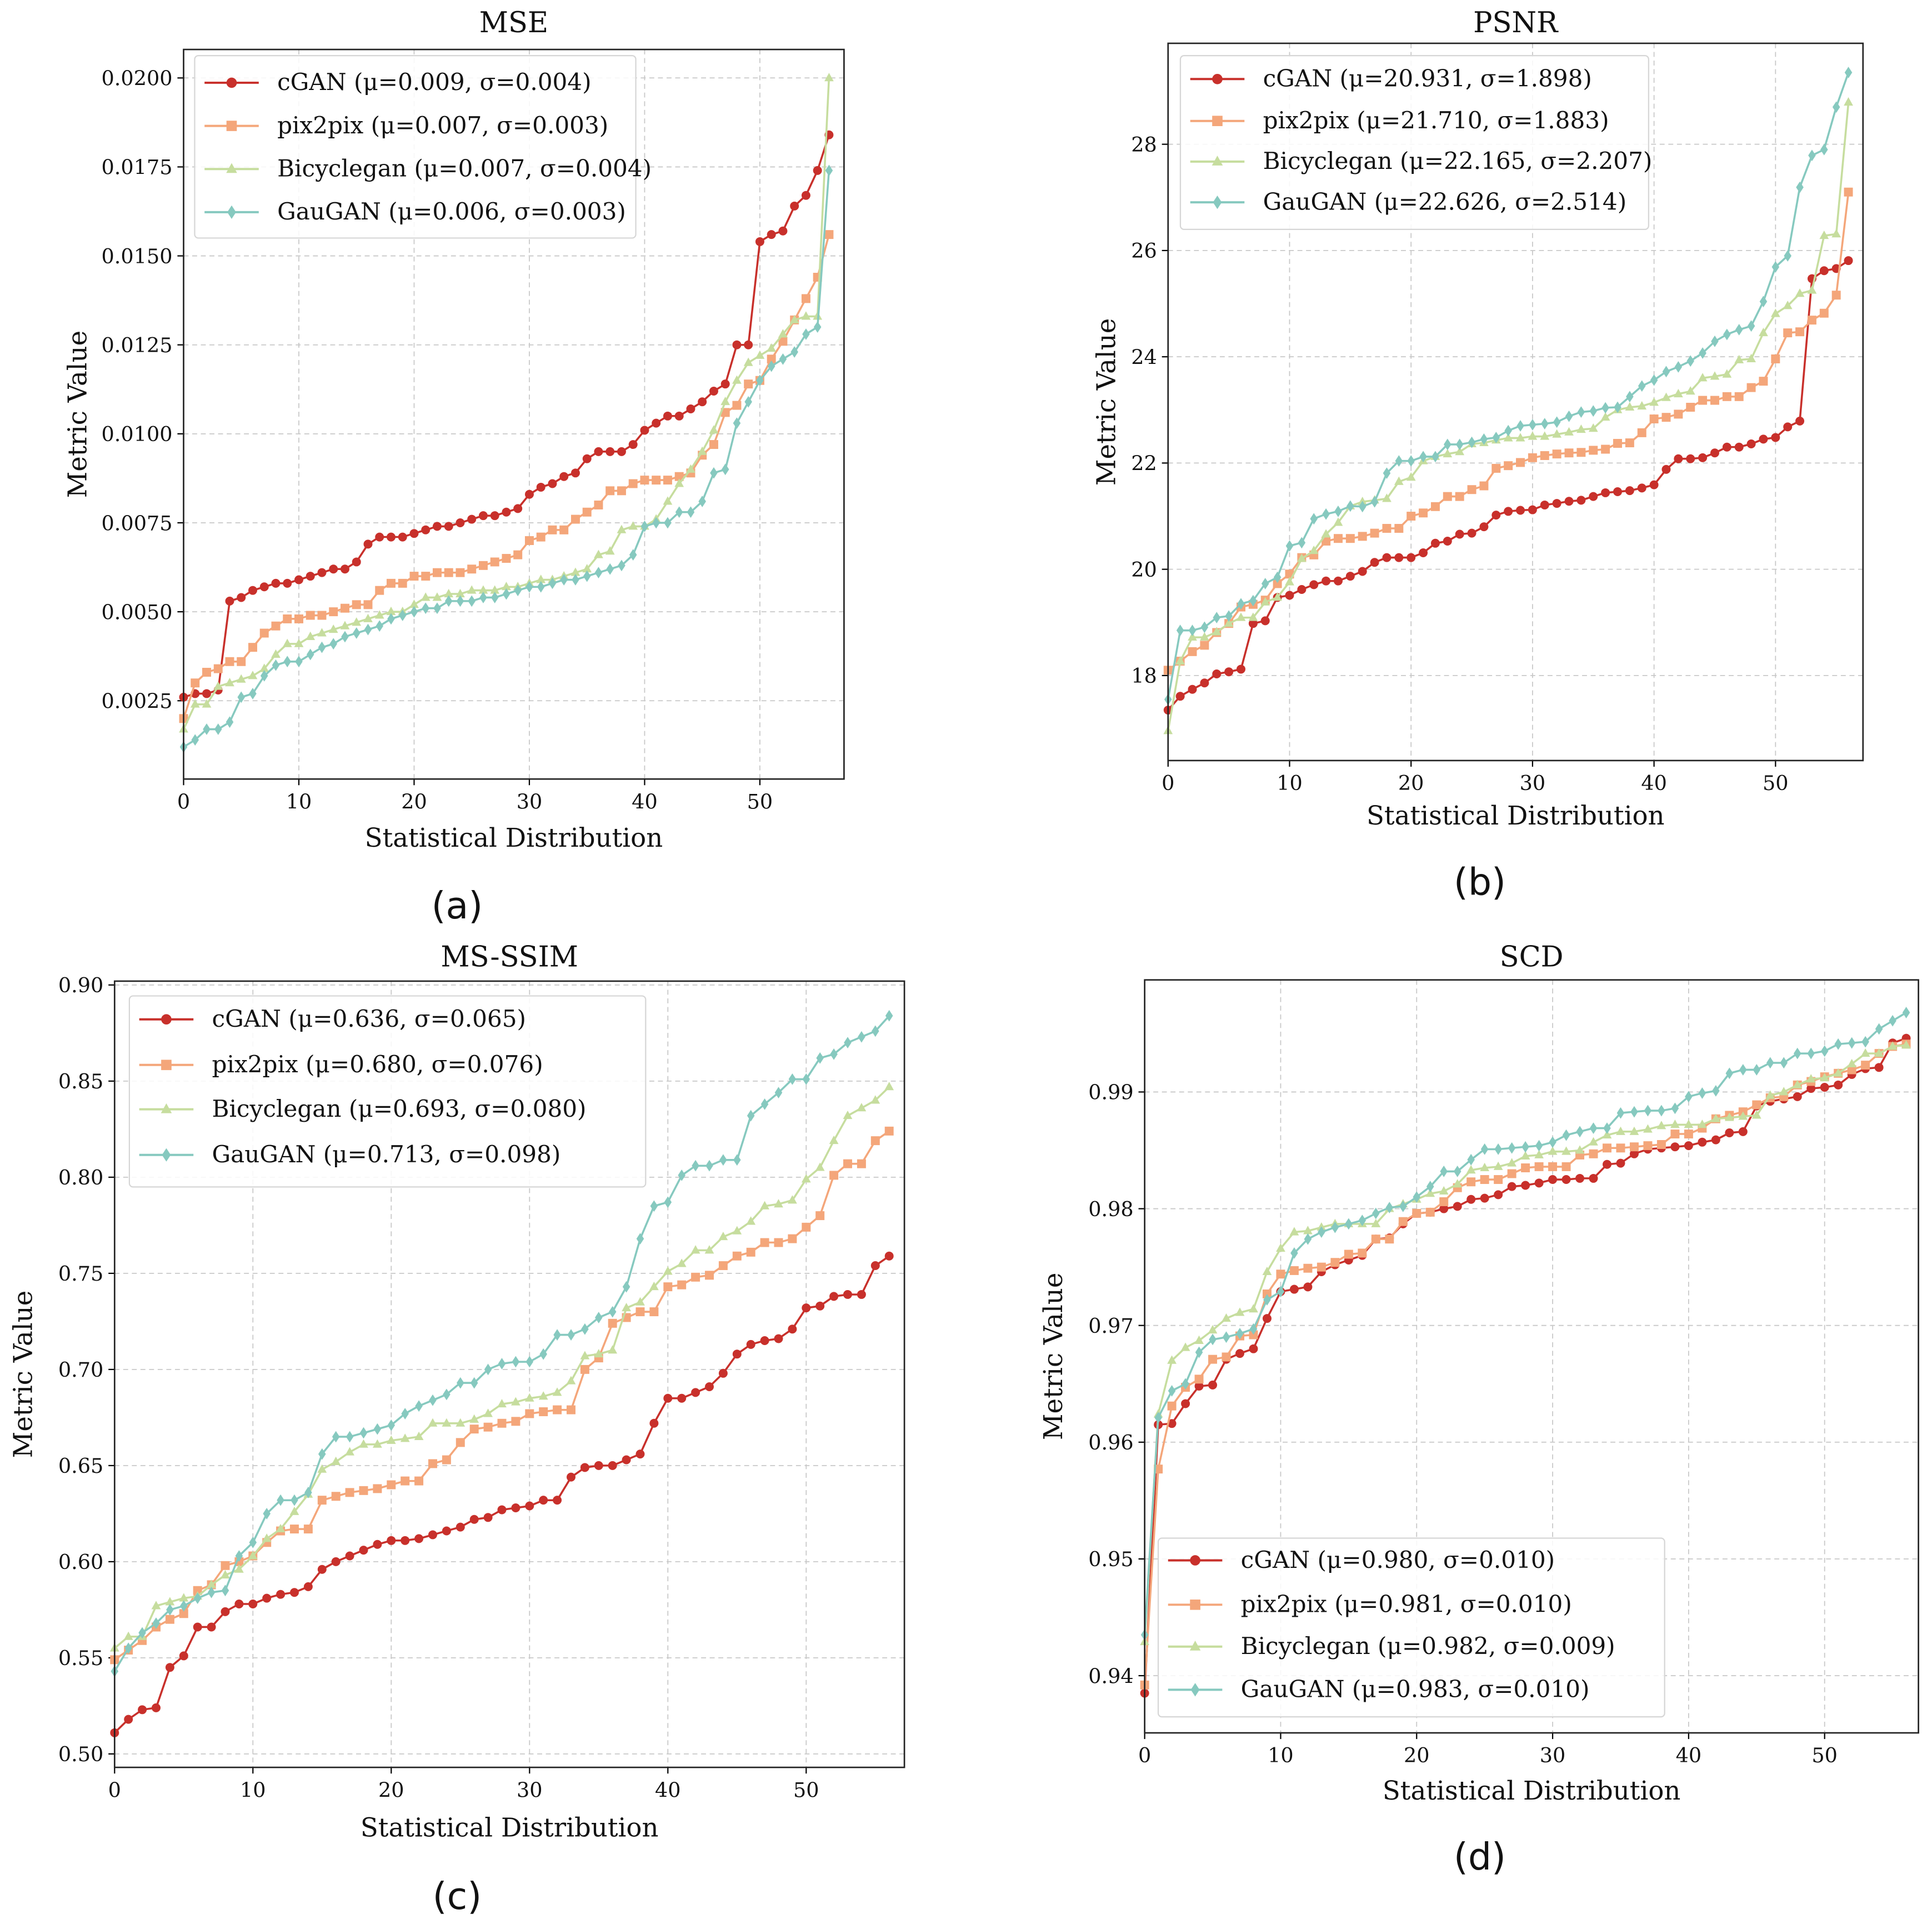 The width and height of the screenshot is (1932, 1929). Describe the element at coordinates (1532, 957) in the screenshot. I see `chart-title: SCD` at that location.